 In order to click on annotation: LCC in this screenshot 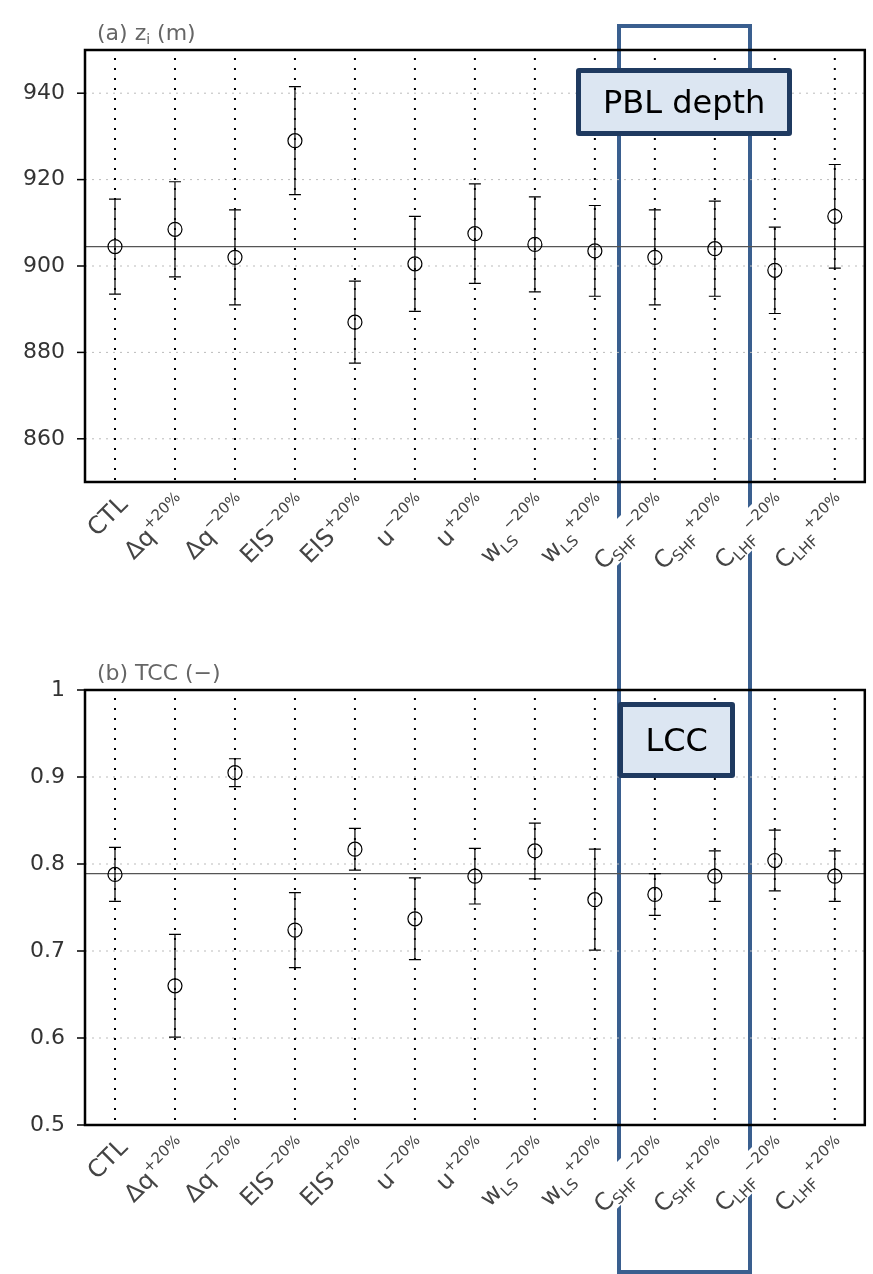, I will do `click(676, 740)`.